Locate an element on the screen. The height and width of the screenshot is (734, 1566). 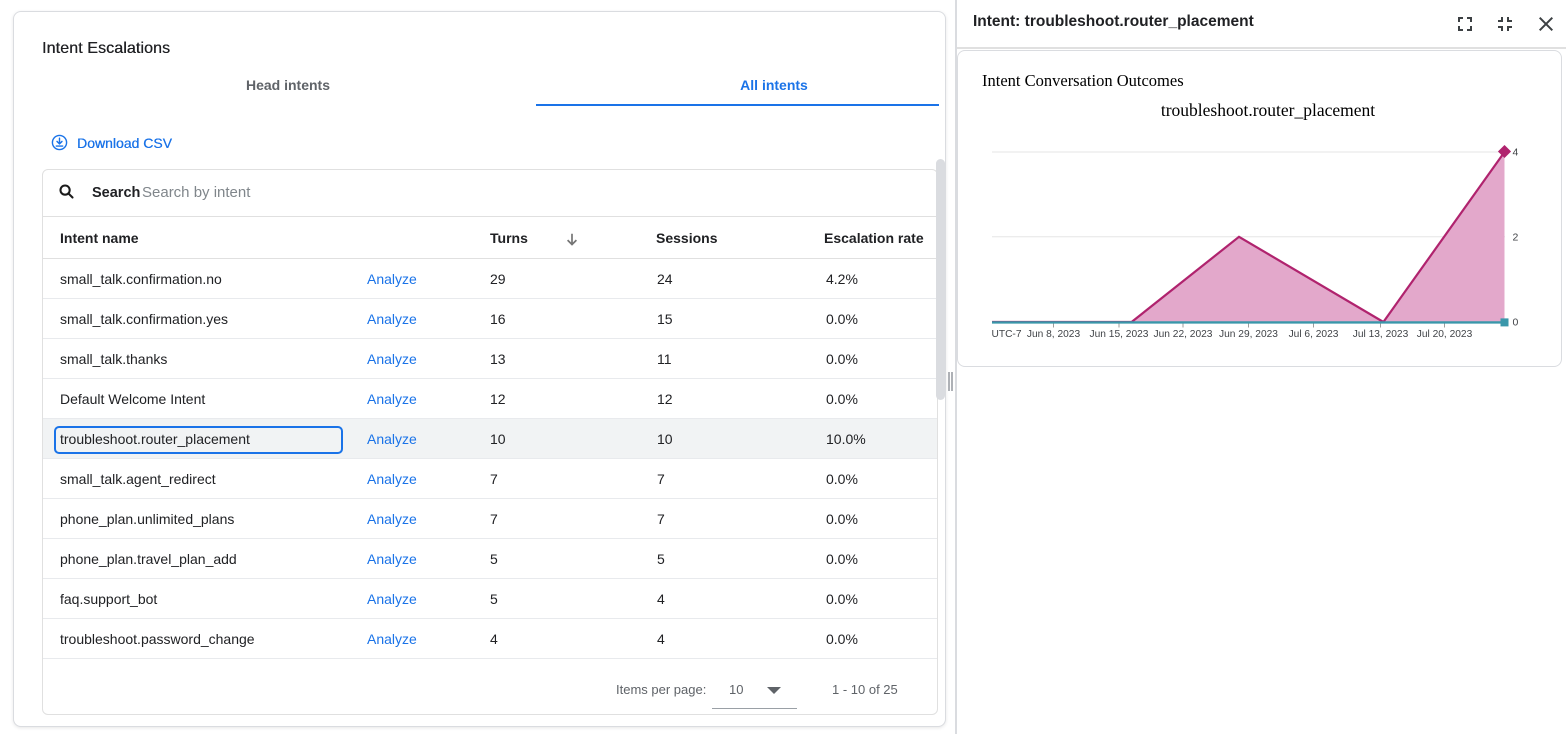
svg-text: Intent Conversation Outcomes is located at coordinates (1083, 80).